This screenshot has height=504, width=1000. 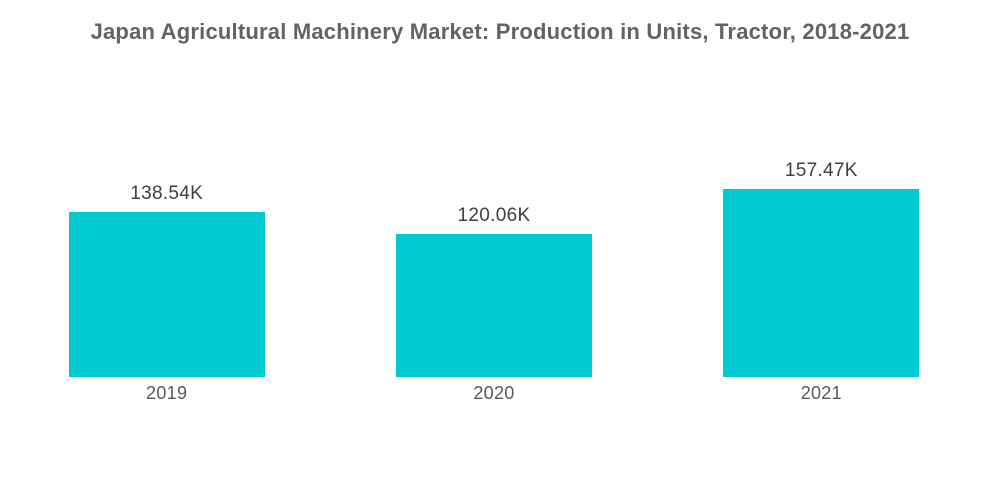 What do you see at coordinates (166, 294) in the screenshot?
I see `bar-2019` at bounding box center [166, 294].